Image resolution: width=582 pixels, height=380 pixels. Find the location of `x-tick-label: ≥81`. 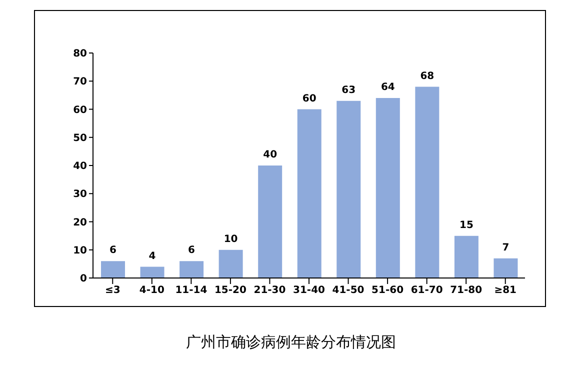

x-tick-label: ≥81 is located at coordinates (505, 290).